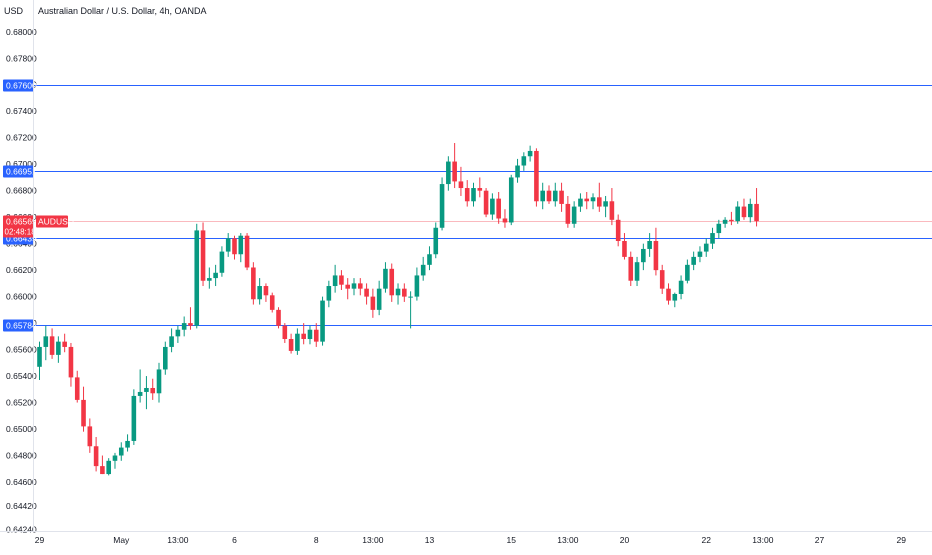  I want to click on price-tick-label: 0.65600, so click(21, 350).